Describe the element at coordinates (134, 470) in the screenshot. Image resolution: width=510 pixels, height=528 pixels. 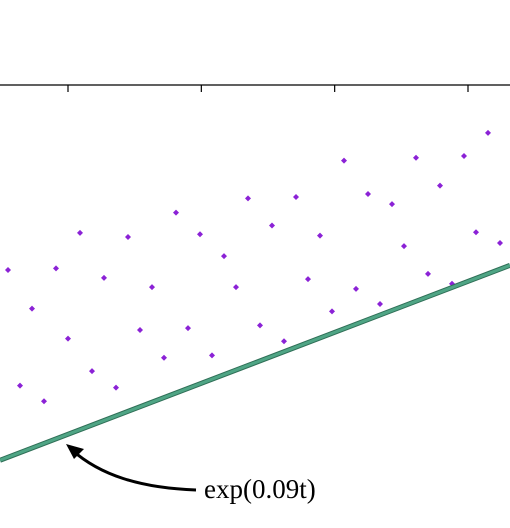
I see `annotation-arrow` at that location.